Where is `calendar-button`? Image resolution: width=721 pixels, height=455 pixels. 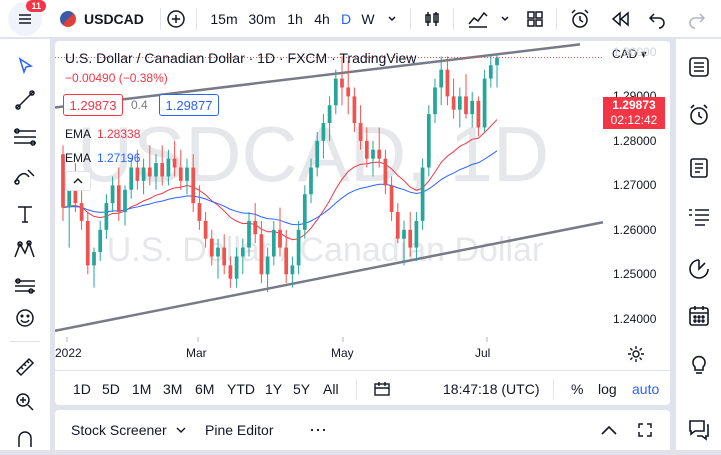
calendar-button is located at coordinates (699, 216).